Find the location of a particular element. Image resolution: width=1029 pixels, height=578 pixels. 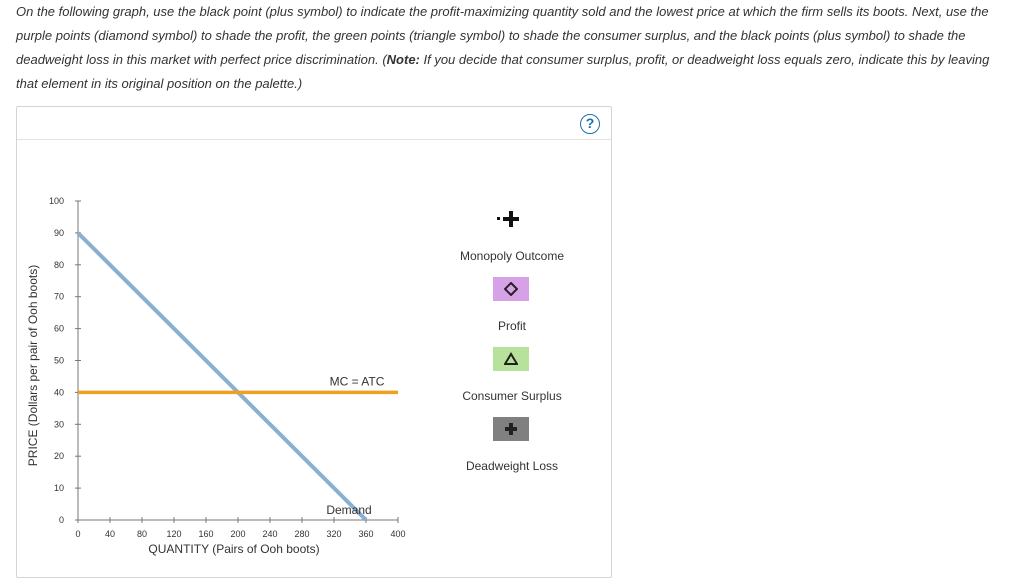

y-tick-label: 70 is located at coordinates (59, 297).